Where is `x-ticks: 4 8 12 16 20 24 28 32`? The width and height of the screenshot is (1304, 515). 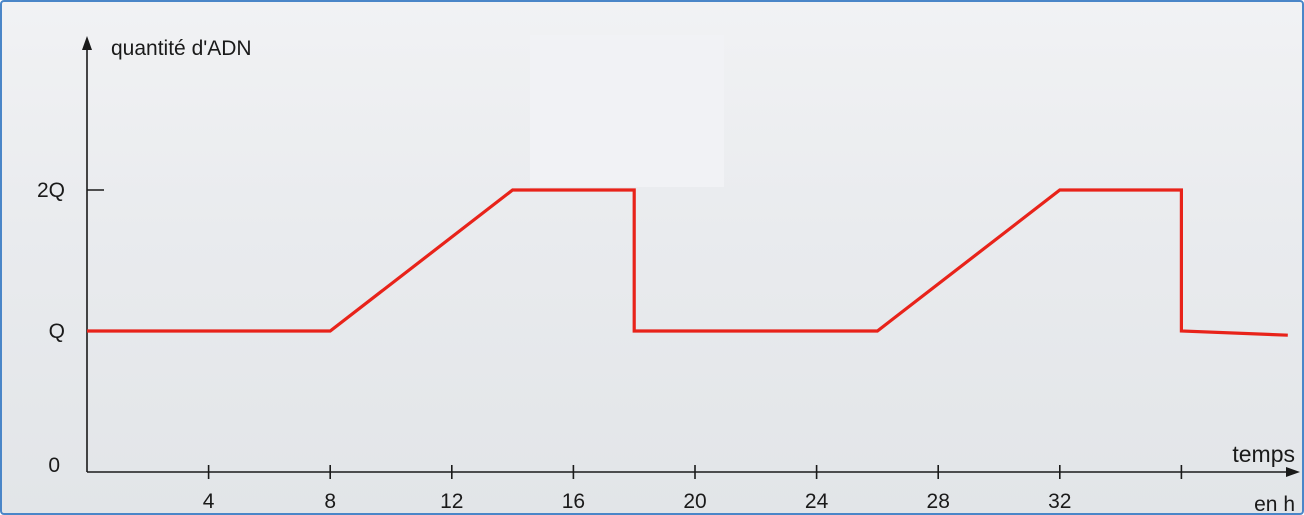 x-ticks: 4 8 12 16 20 24 28 32 is located at coordinates (693, 489).